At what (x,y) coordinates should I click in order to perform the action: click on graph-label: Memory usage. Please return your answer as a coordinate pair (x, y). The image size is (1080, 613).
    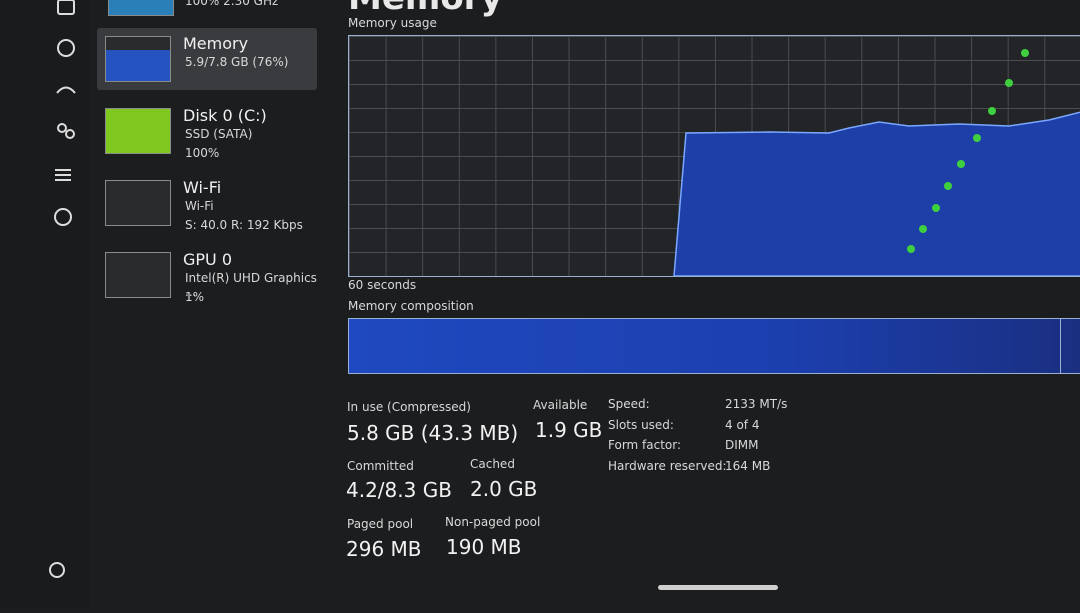
    Looking at the image, I should click on (392, 23).